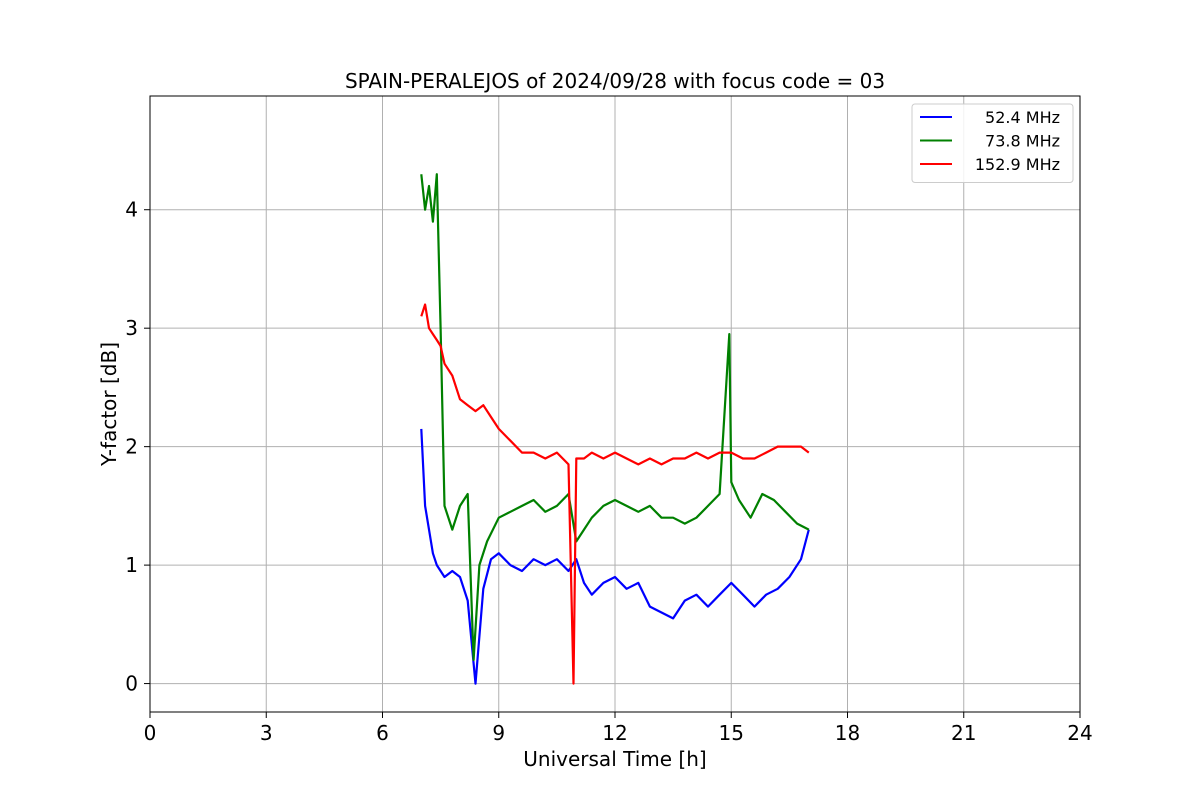 This screenshot has width=1200, height=804. Describe the element at coordinates (1022, 141) in the screenshot. I see `legend-label-2: 73.8 MHz` at that location.